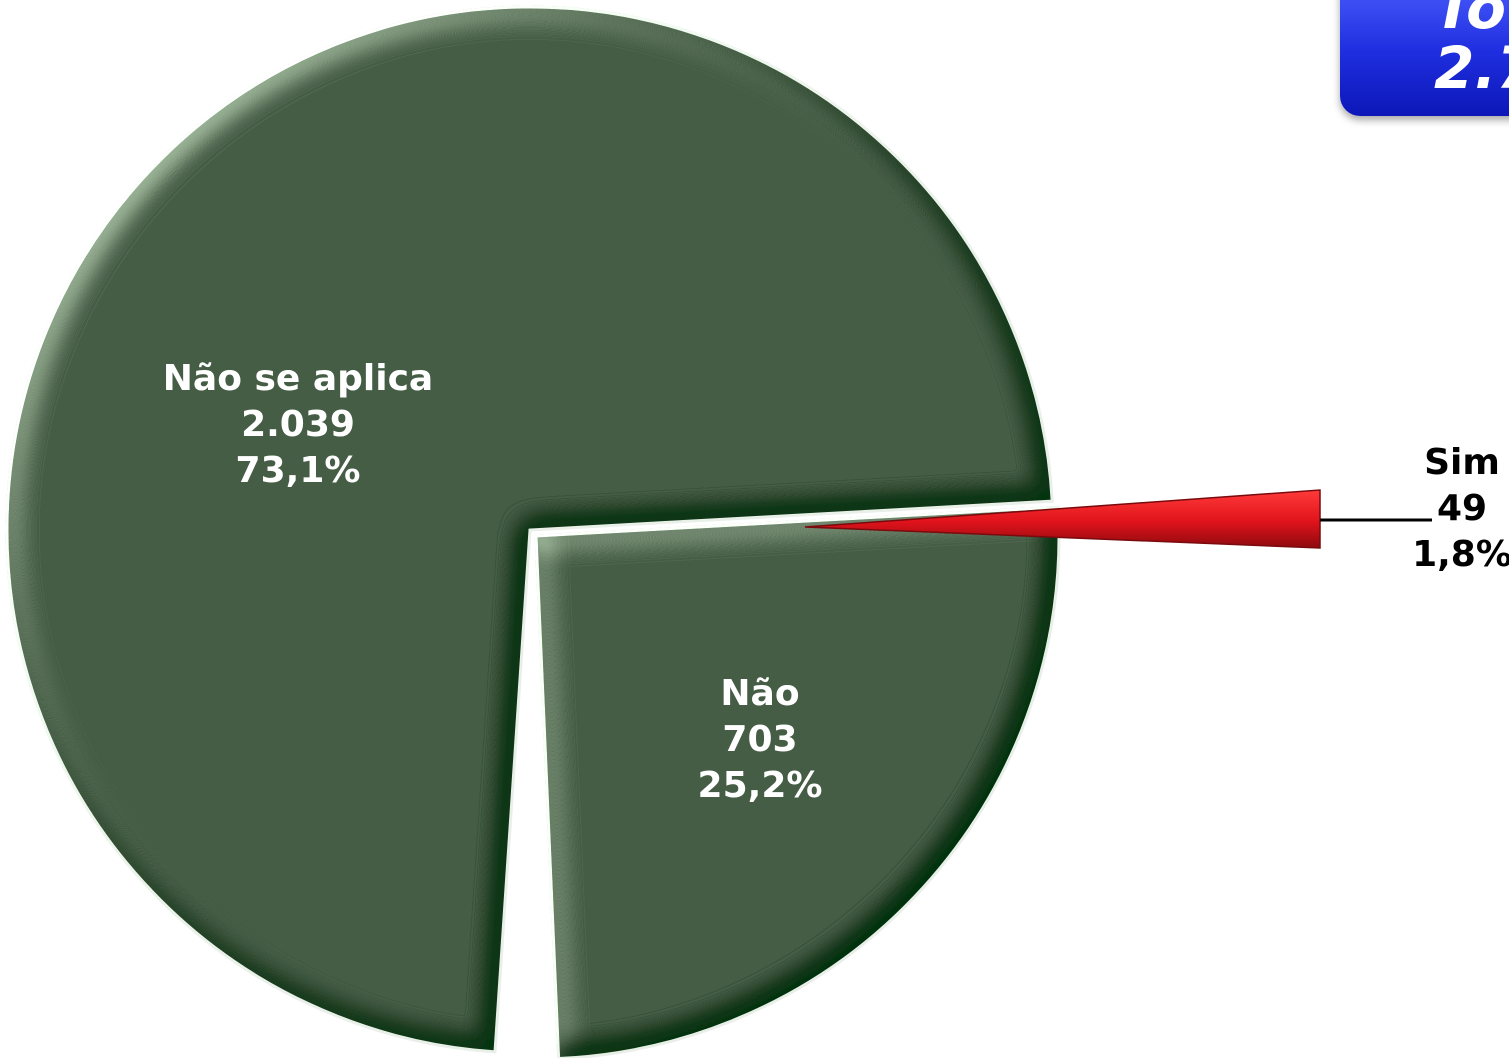  I want to click on slice-label-percent: 25,2%, so click(760, 785).